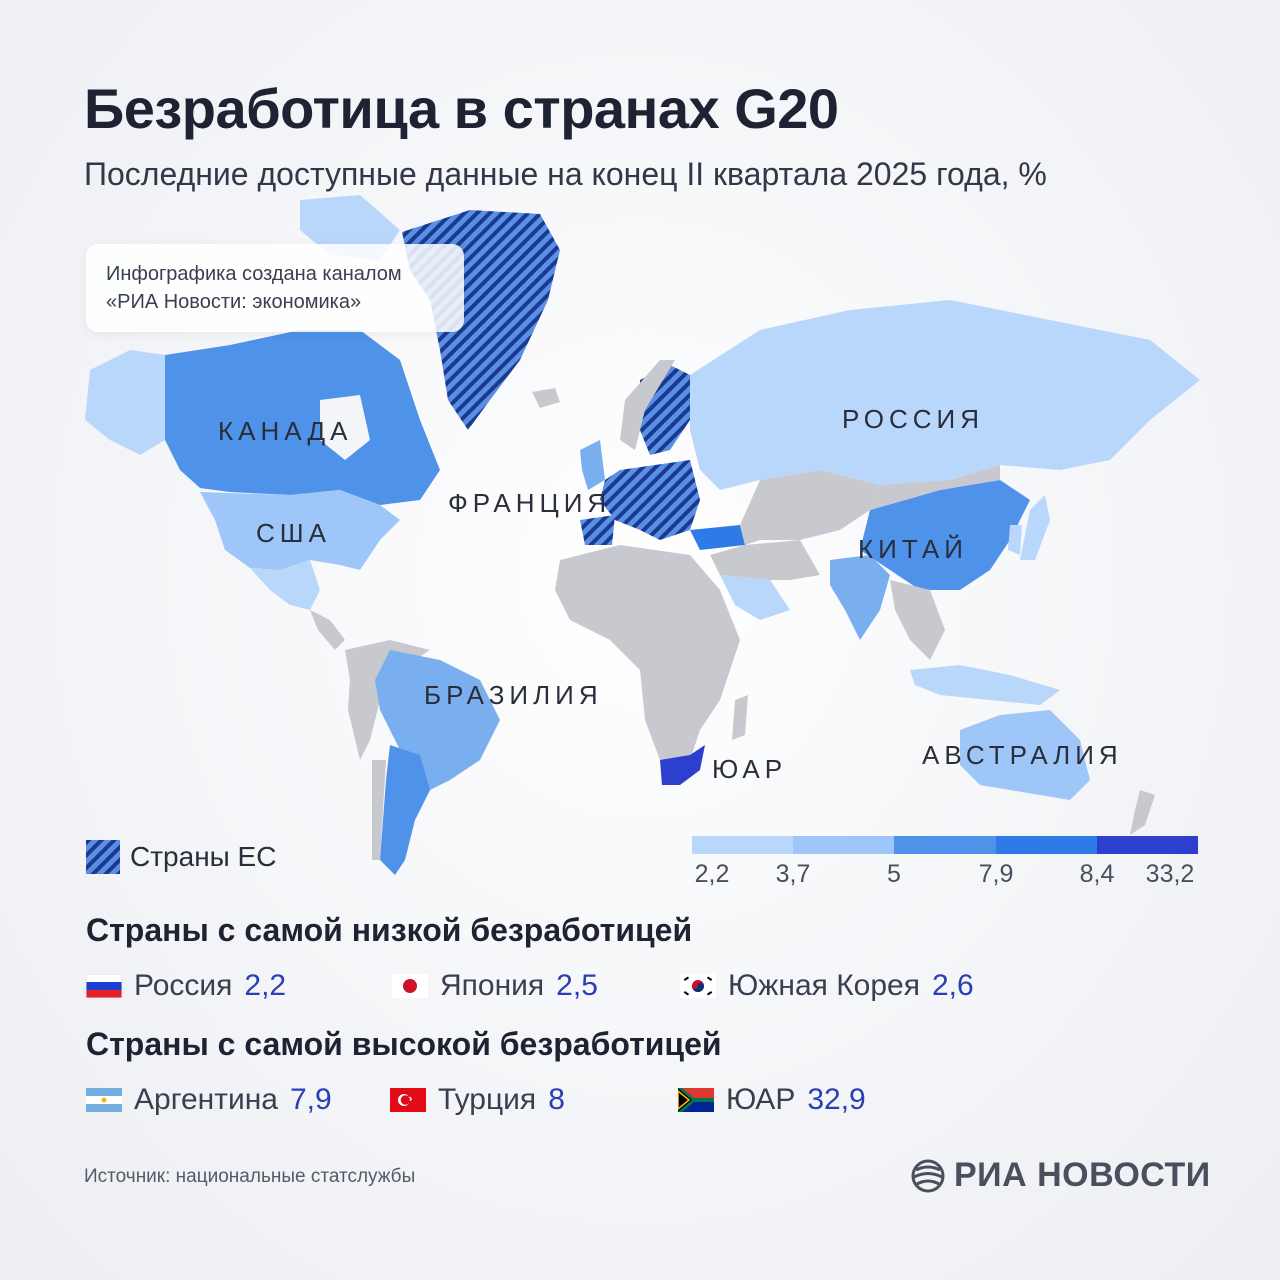 Image resolution: width=1280 pixels, height=1280 pixels. I want to click on country-name: Южная Корея, so click(824, 985).